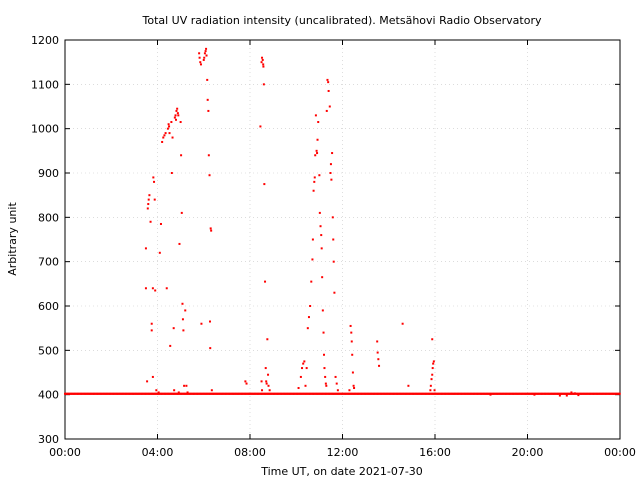  Describe the element at coordinates (48, 439) in the screenshot. I see `y-tick-label: 300` at that location.